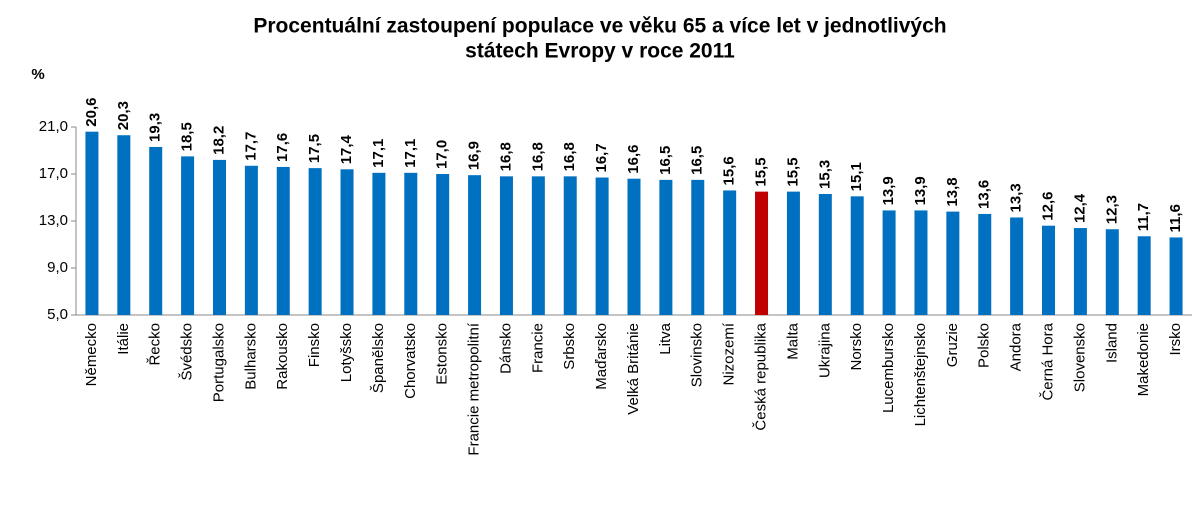 Image resolution: width=1193 pixels, height=530 pixels. What do you see at coordinates (1079, 208) in the screenshot?
I see `value-label: 12,4` at bounding box center [1079, 208].